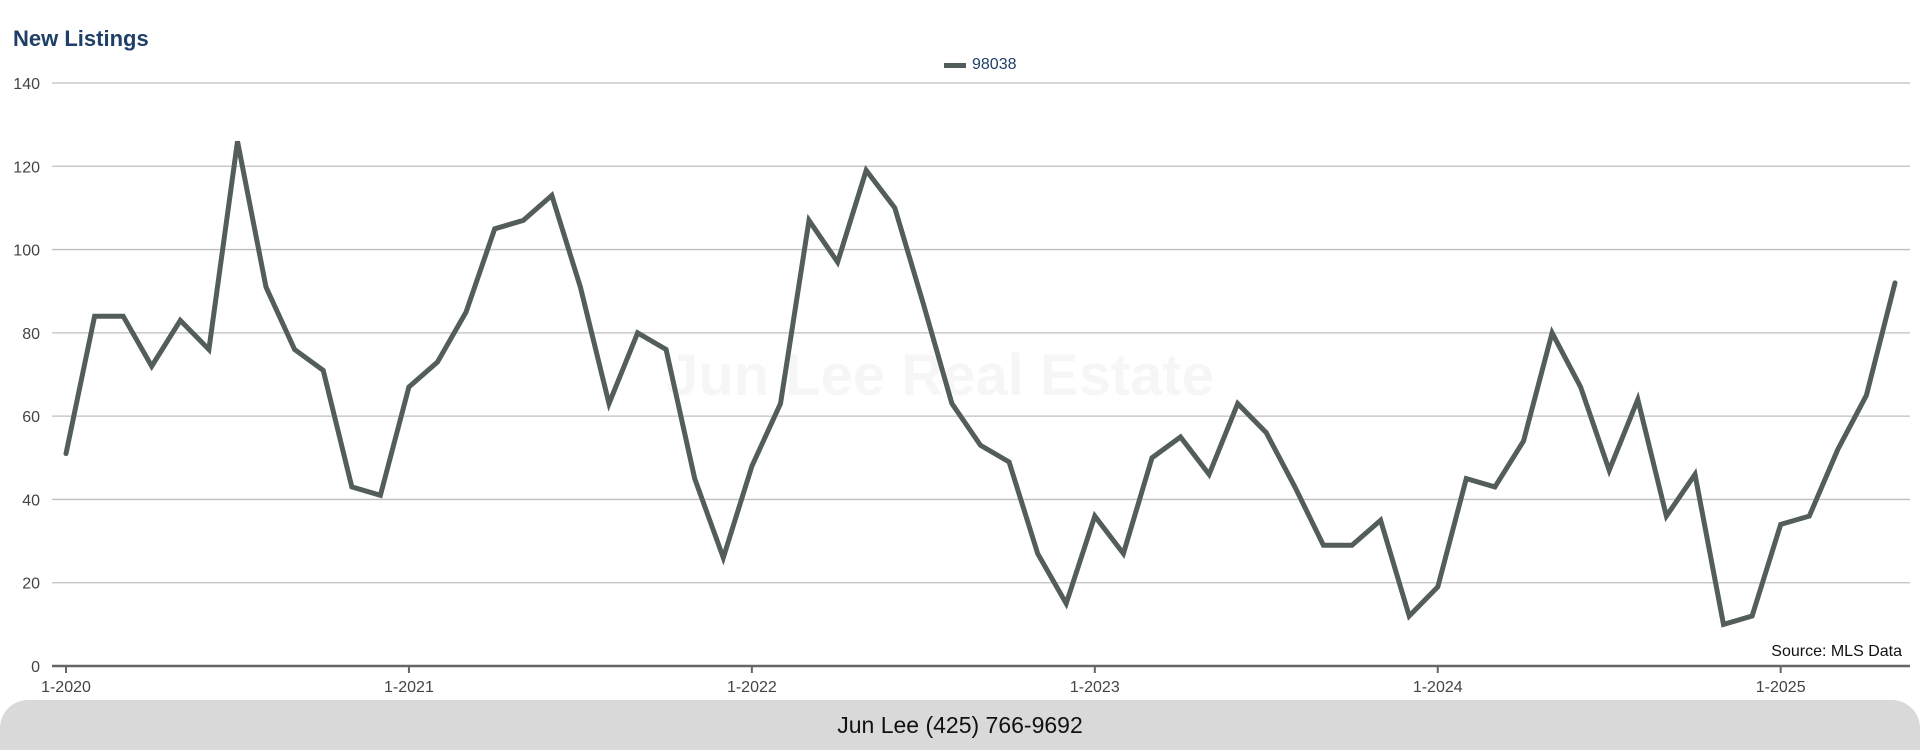 Image resolution: width=1920 pixels, height=750 pixels. Describe the element at coordinates (35, 667) in the screenshot. I see `y-tick-label: 0` at that location.